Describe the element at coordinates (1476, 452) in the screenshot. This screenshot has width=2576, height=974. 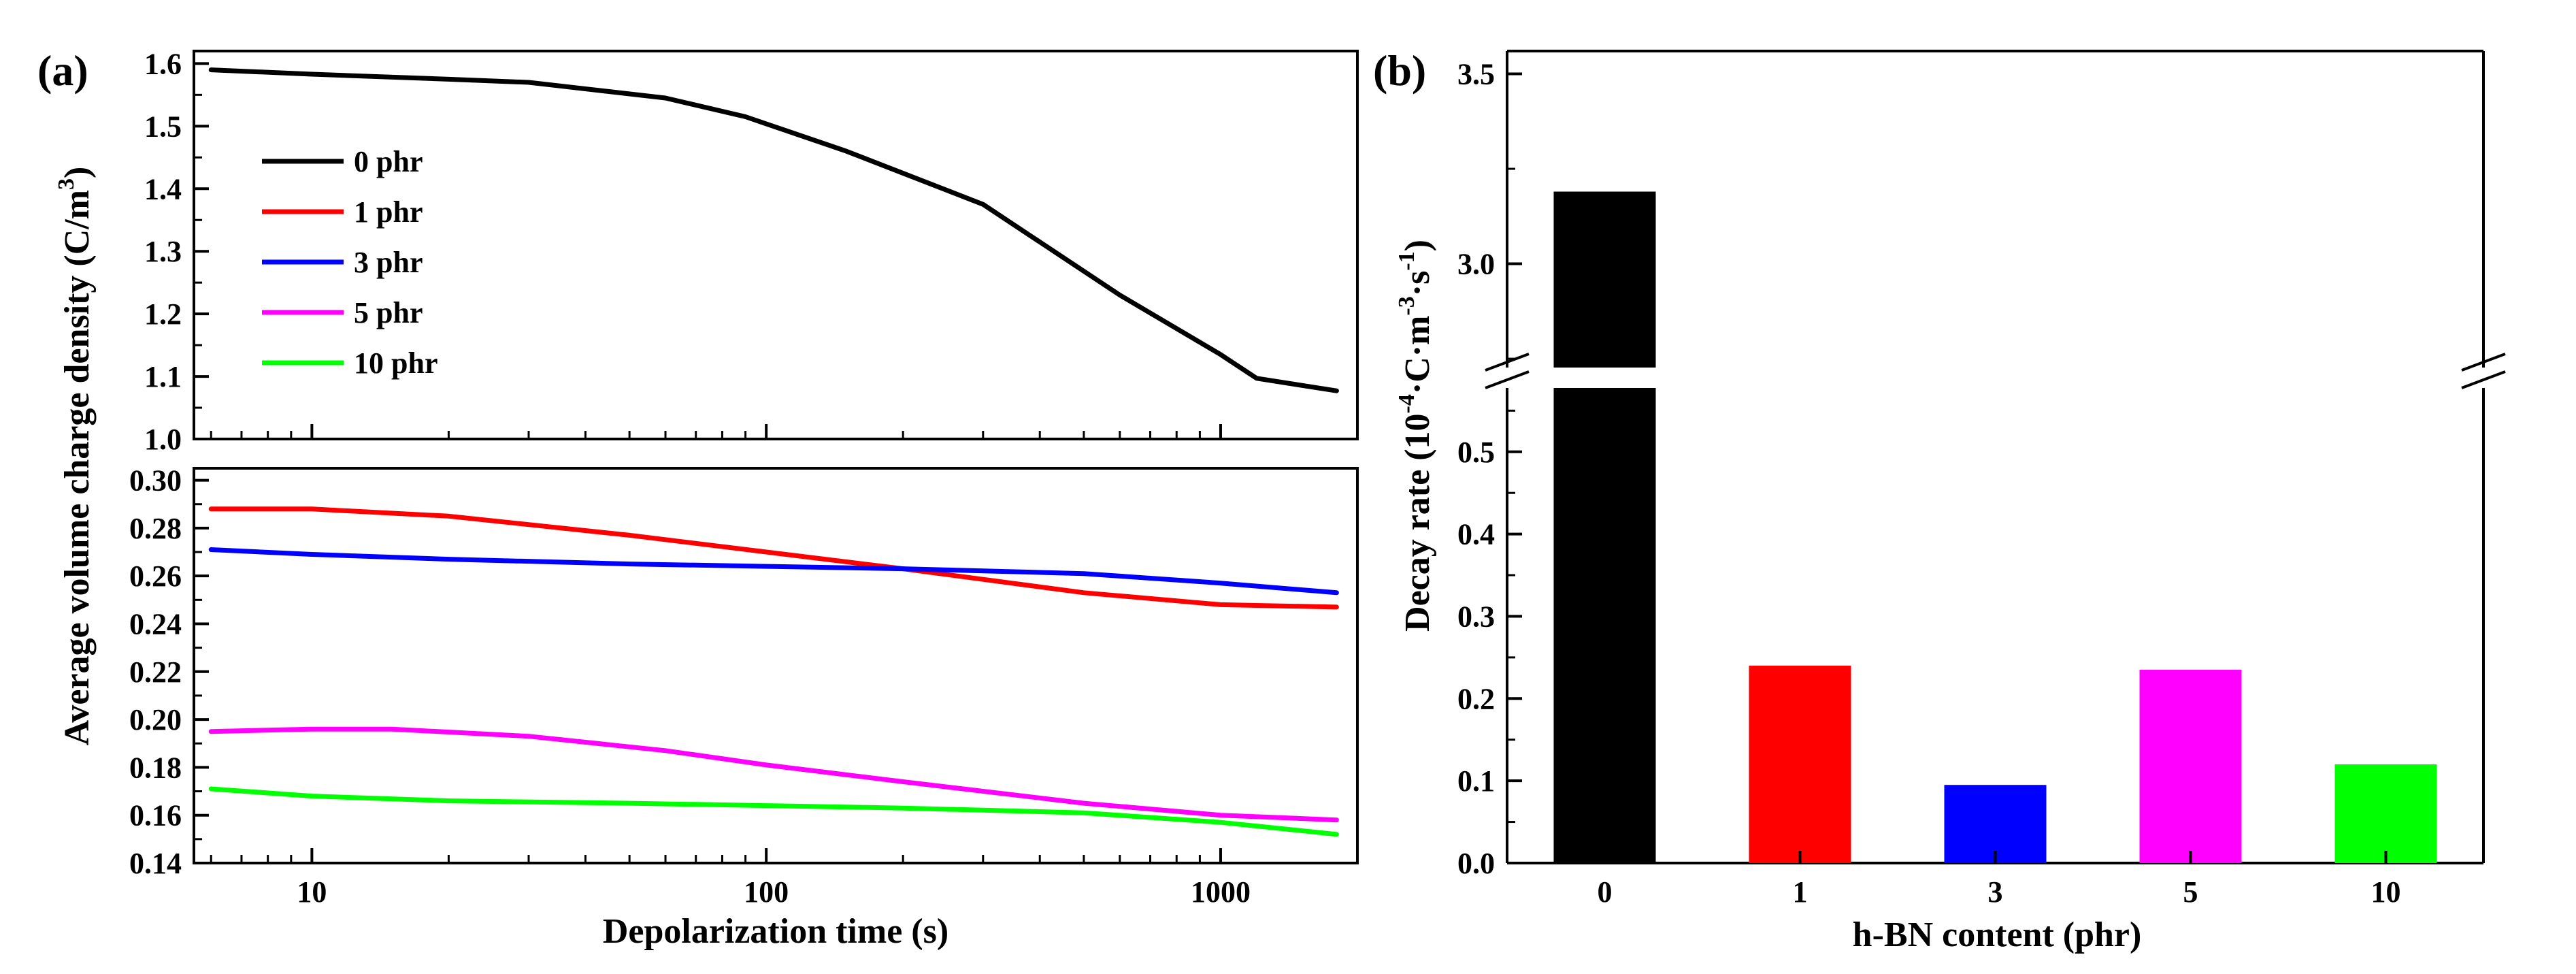
I see `b-y-tick-label: 0.5` at that location.